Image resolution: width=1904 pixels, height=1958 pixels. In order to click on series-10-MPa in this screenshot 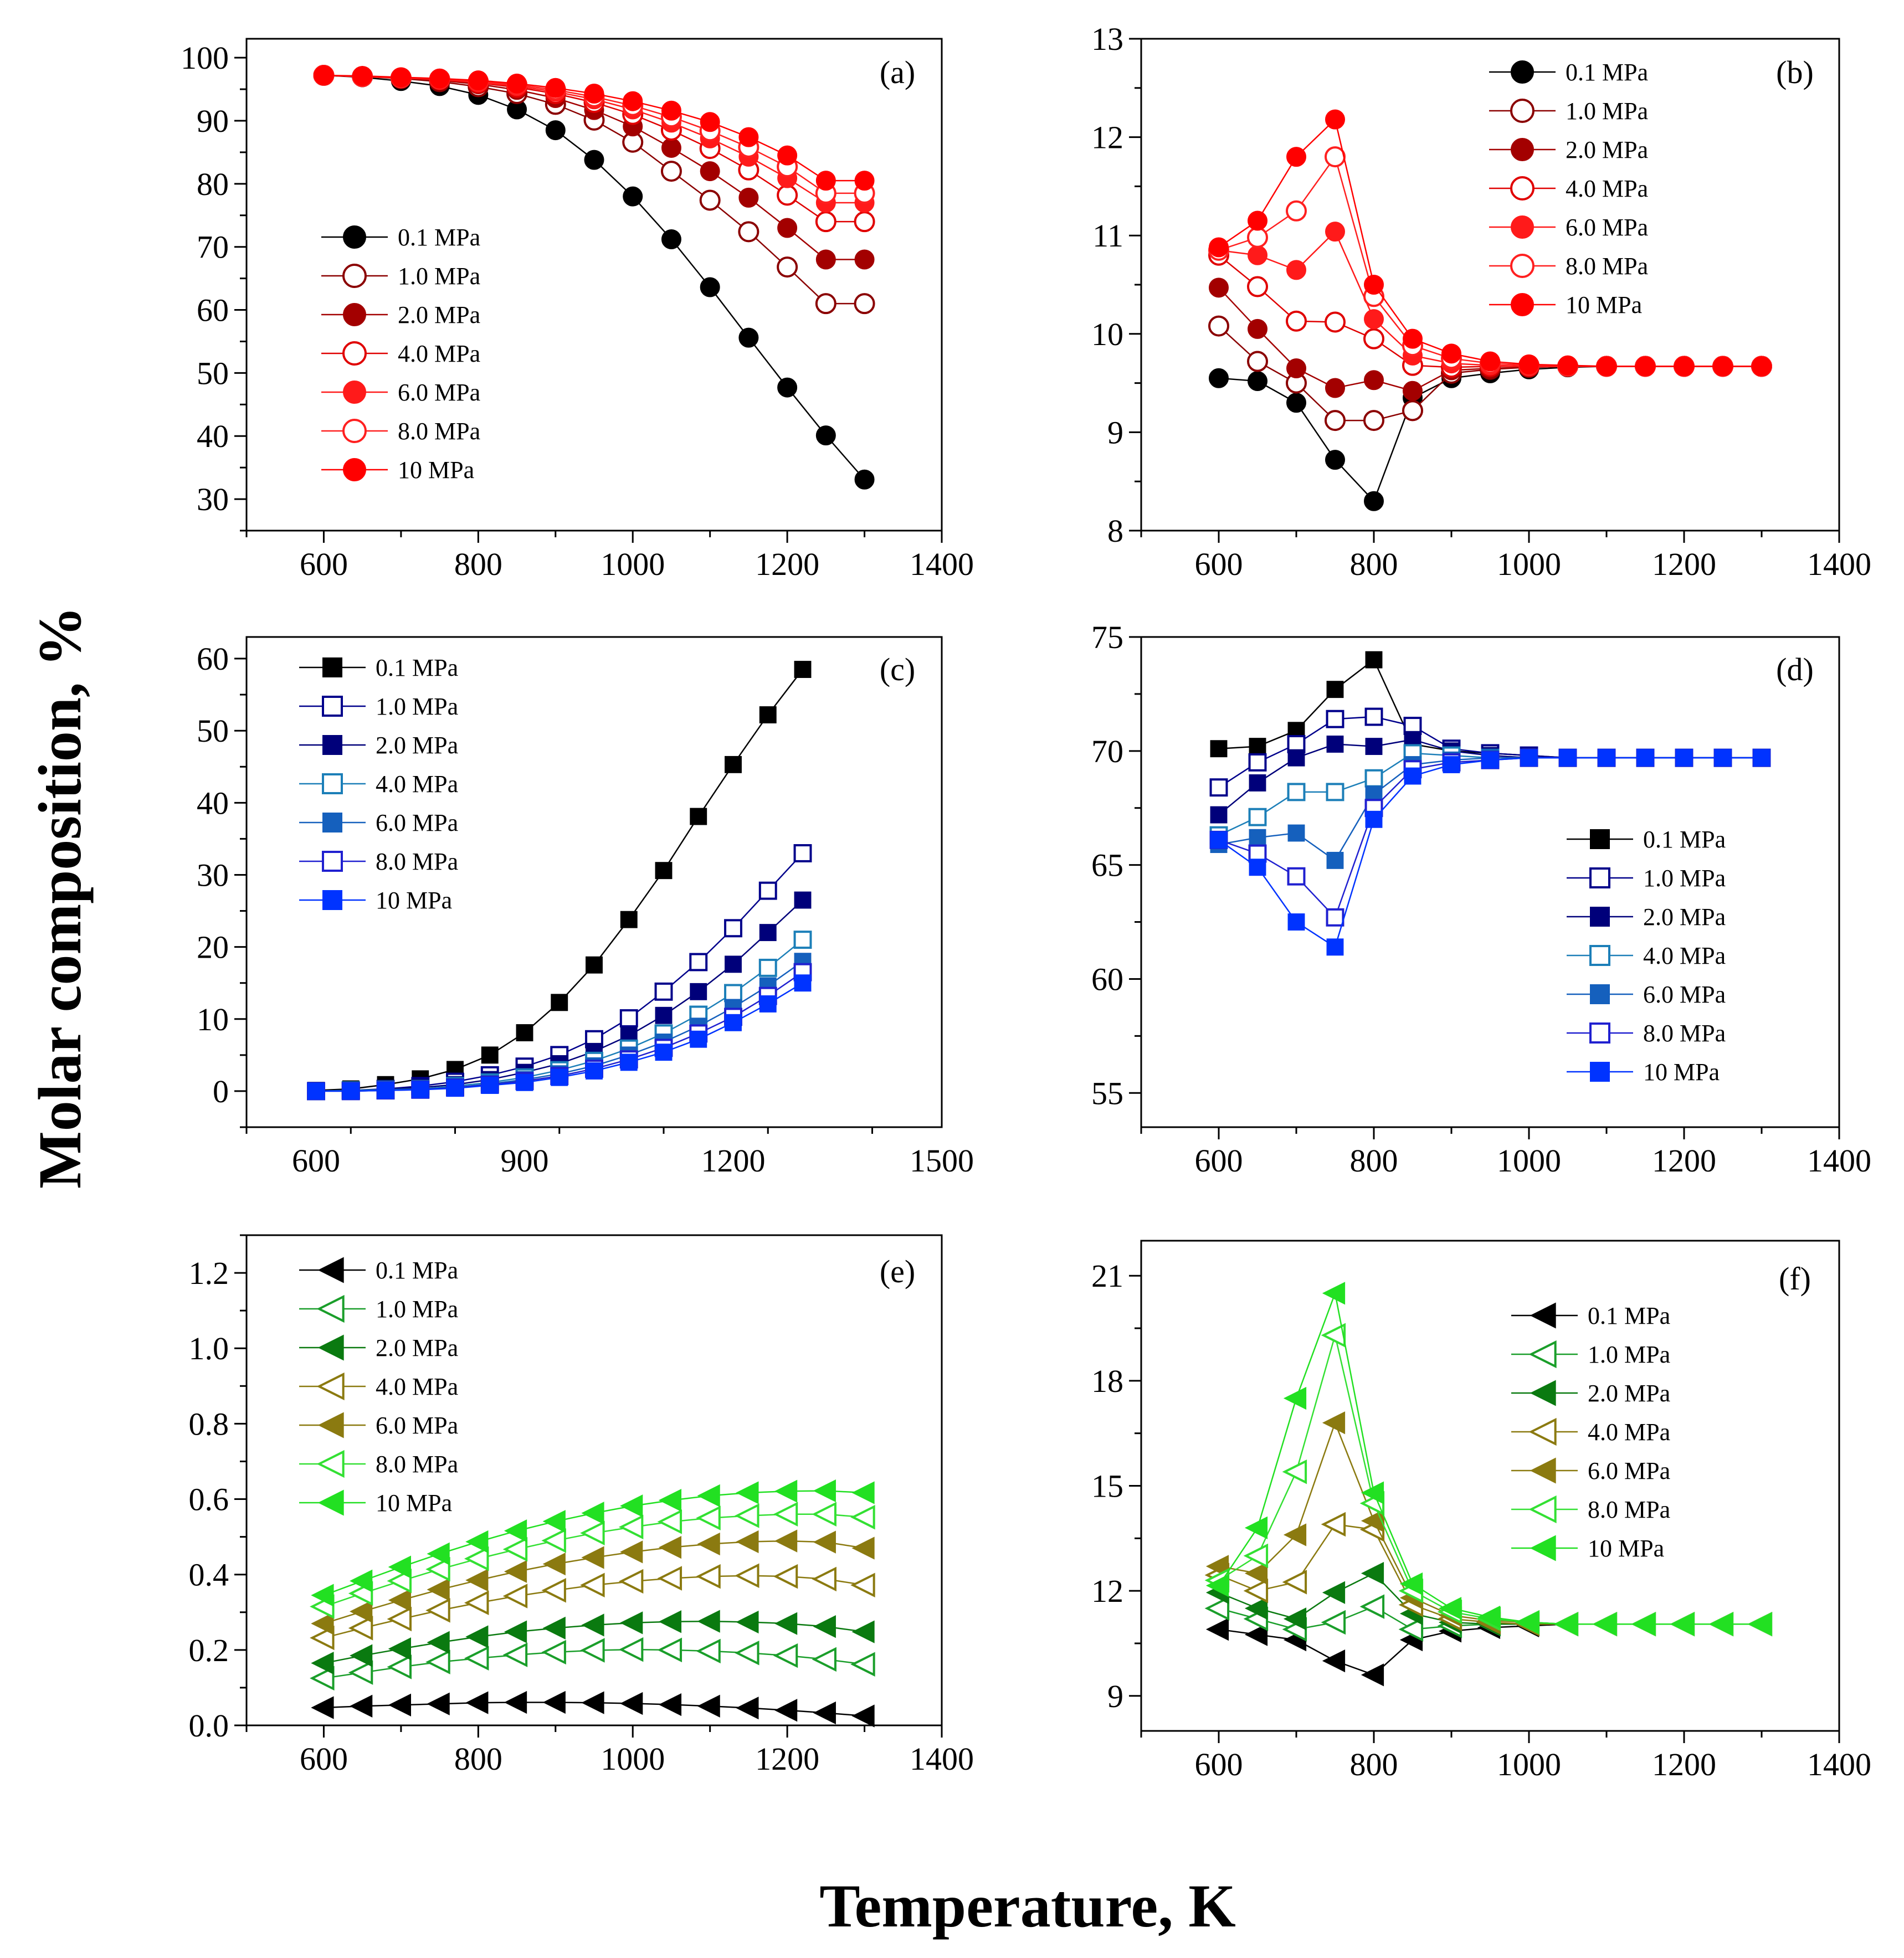, I will do `click(1490, 852)`.